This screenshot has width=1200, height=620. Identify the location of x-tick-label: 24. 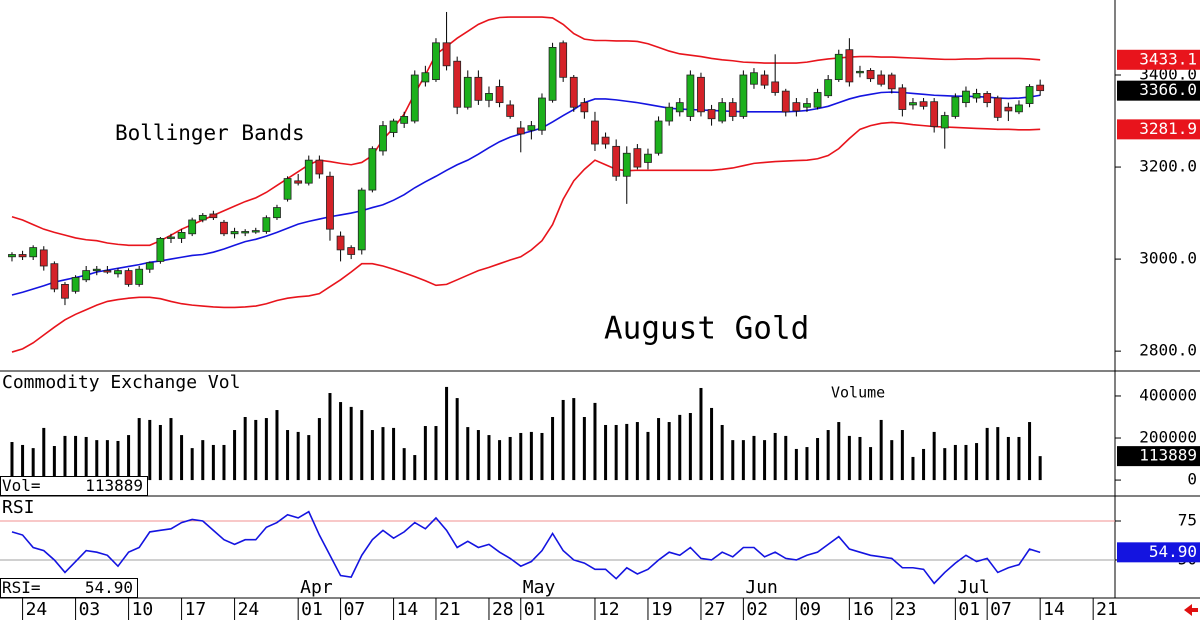
(249, 609).